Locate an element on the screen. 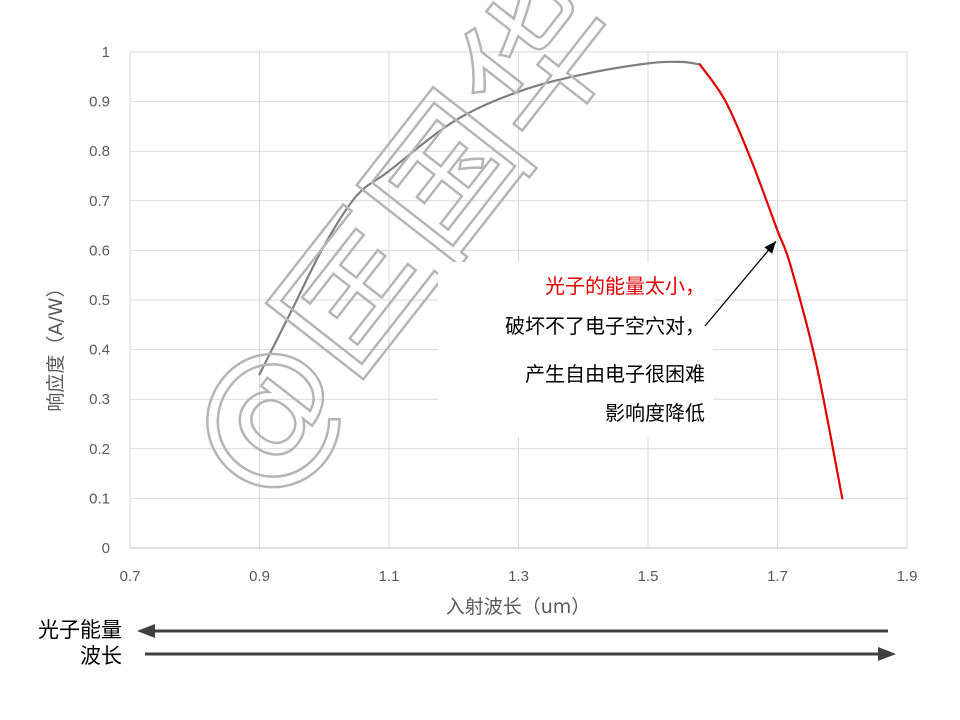  annotation-line: 光子的能量太小， is located at coordinates (625, 286).